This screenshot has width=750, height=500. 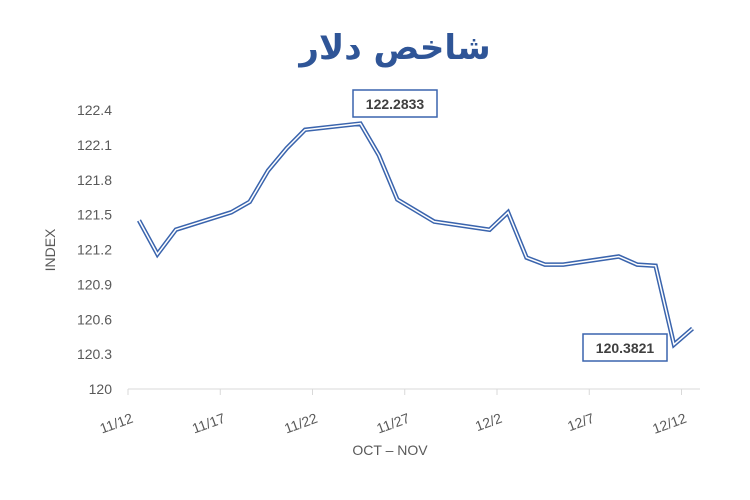 I want to click on x-tick-label: 11/27, so click(x=393, y=423).